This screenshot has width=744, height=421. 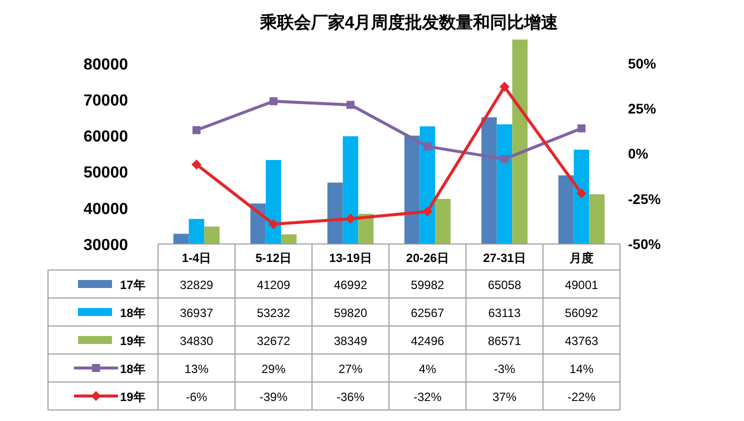 I want to click on data-label: 41209, so click(x=273, y=285).